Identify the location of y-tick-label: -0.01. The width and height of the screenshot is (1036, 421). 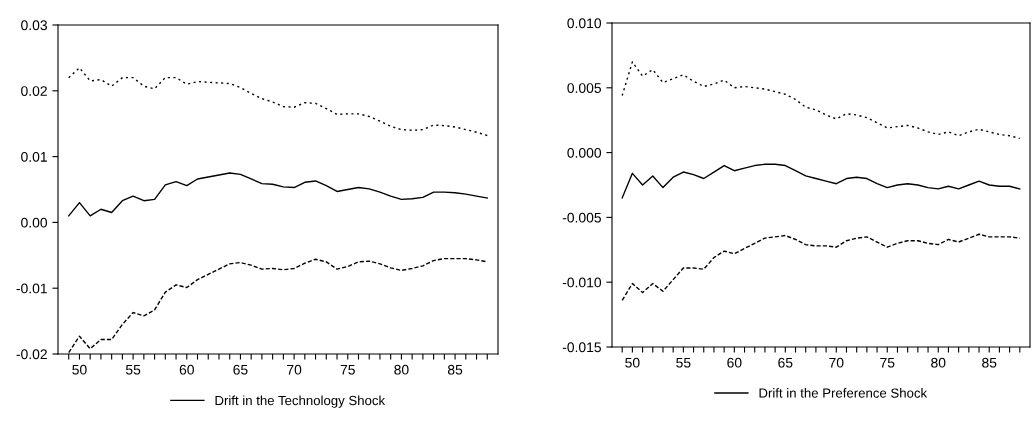
(31, 288).